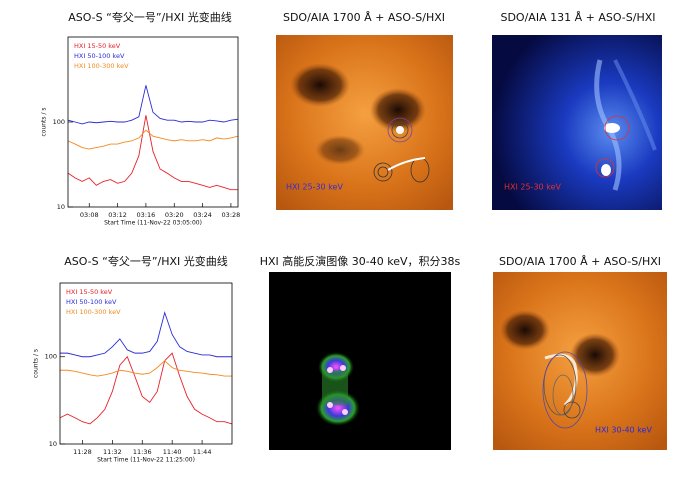 The image size is (694, 478). I want to click on x-tick-label: 11:40, so click(172, 452).